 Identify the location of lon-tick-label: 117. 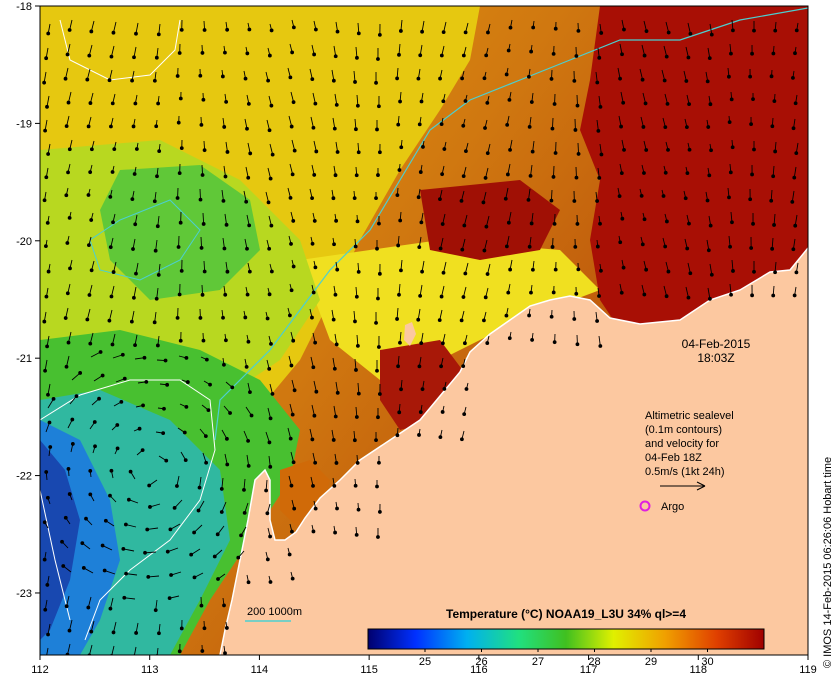
(589, 670).